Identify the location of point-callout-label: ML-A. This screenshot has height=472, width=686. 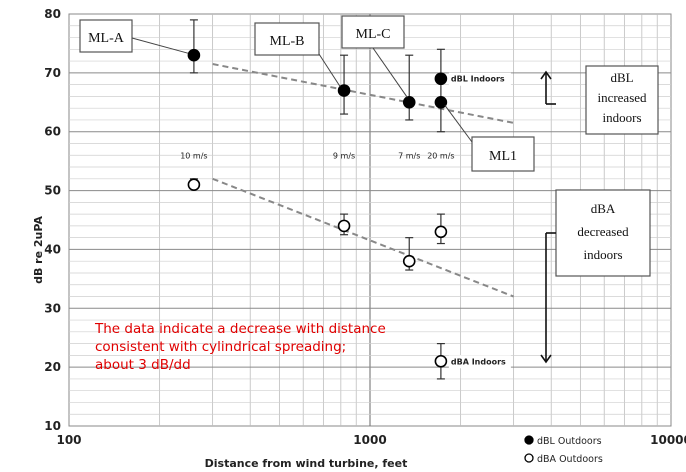
(106, 38).